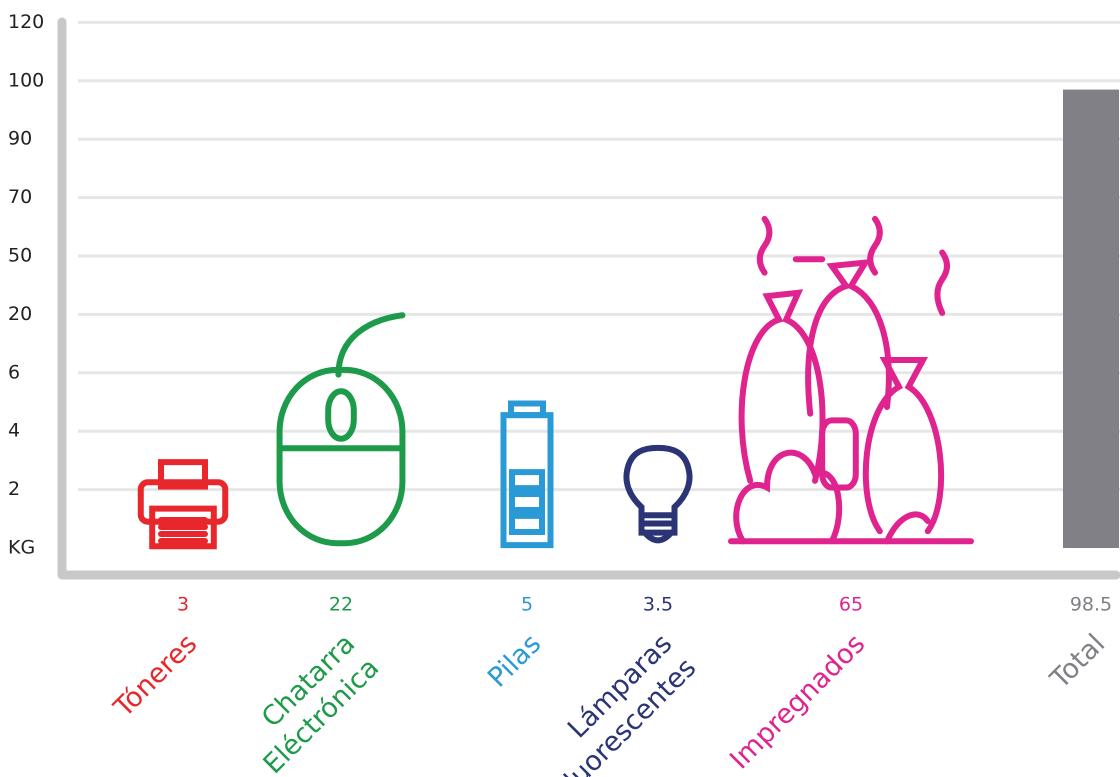  I want to click on value-label: 3.5, so click(658, 605).